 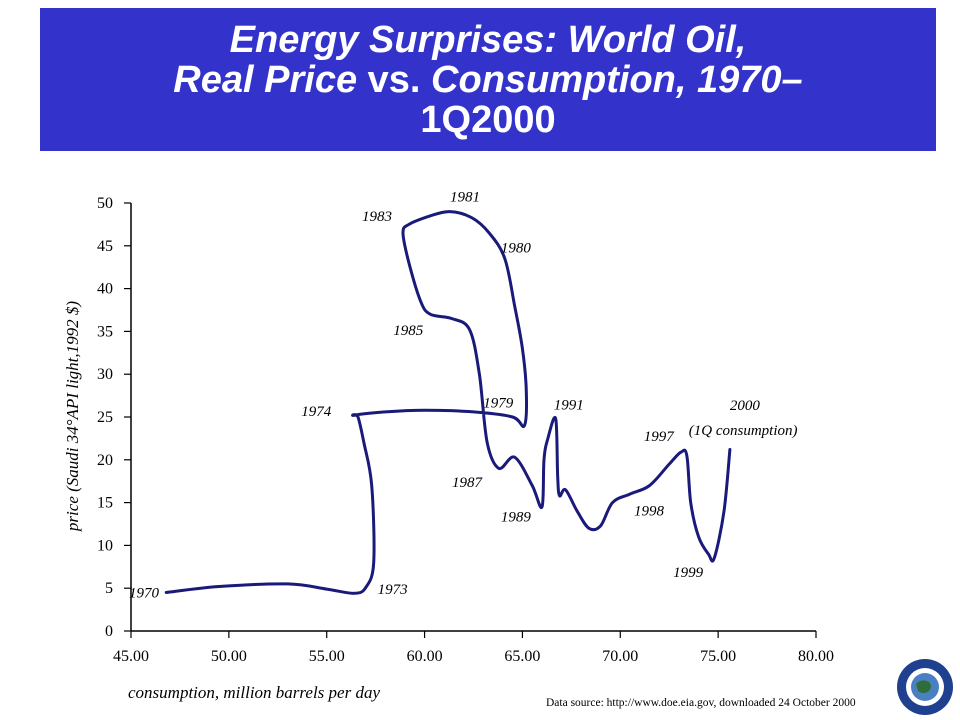 What do you see at coordinates (617, 79) in the screenshot?
I see `title-line-2-c: Consumption, 1970–` at bounding box center [617, 79].